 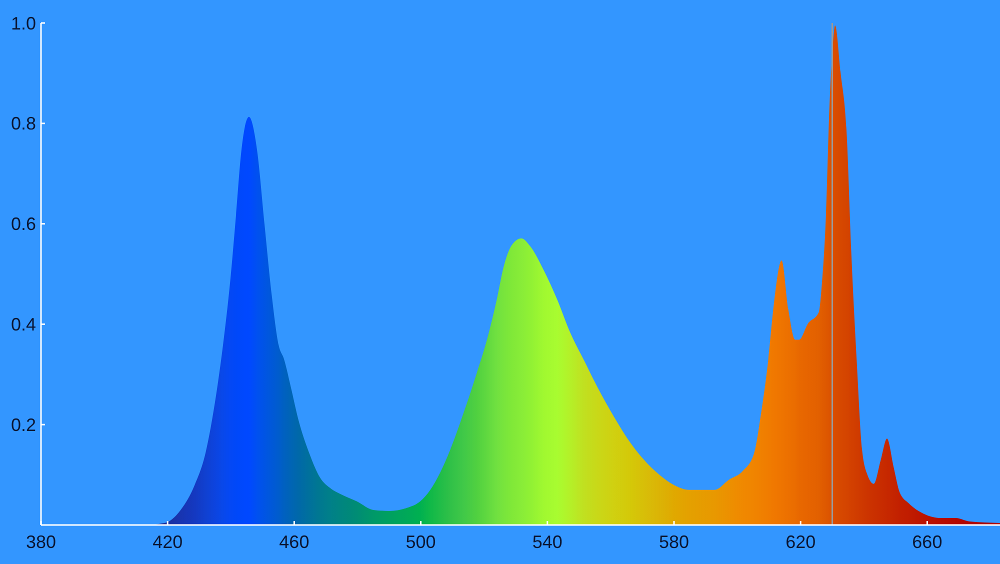 What do you see at coordinates (23, 23) in the screenshot?
I see `y-tick-label: 1.0` at bounding box center [23, 23].